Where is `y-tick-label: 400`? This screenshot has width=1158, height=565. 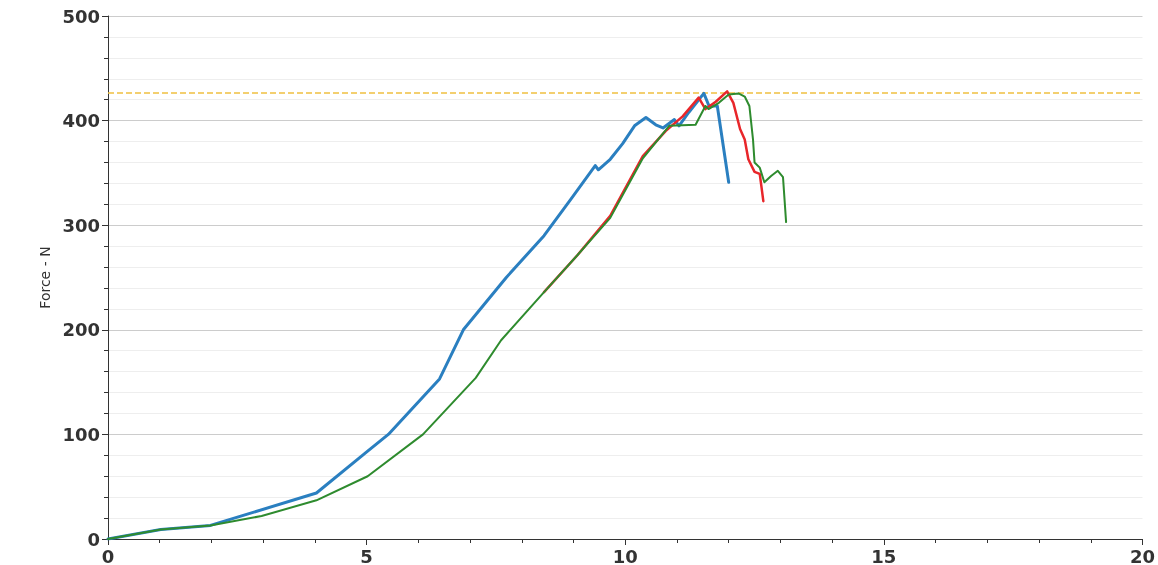 y-tick-label: 400 is located at coordinates (81, 121).